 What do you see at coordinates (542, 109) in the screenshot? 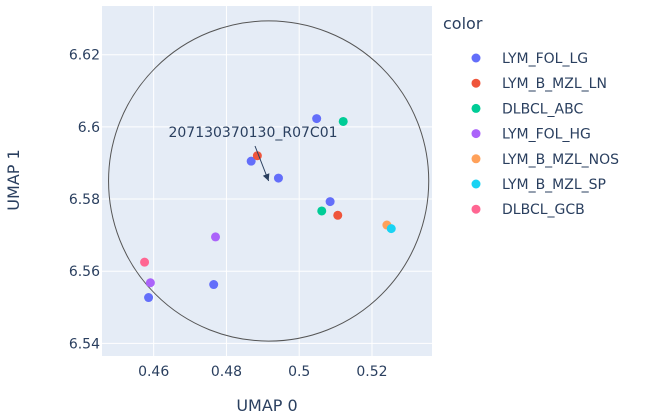
I see `legend-label: DLBCL_ABC` at bounding box center [542, 109].